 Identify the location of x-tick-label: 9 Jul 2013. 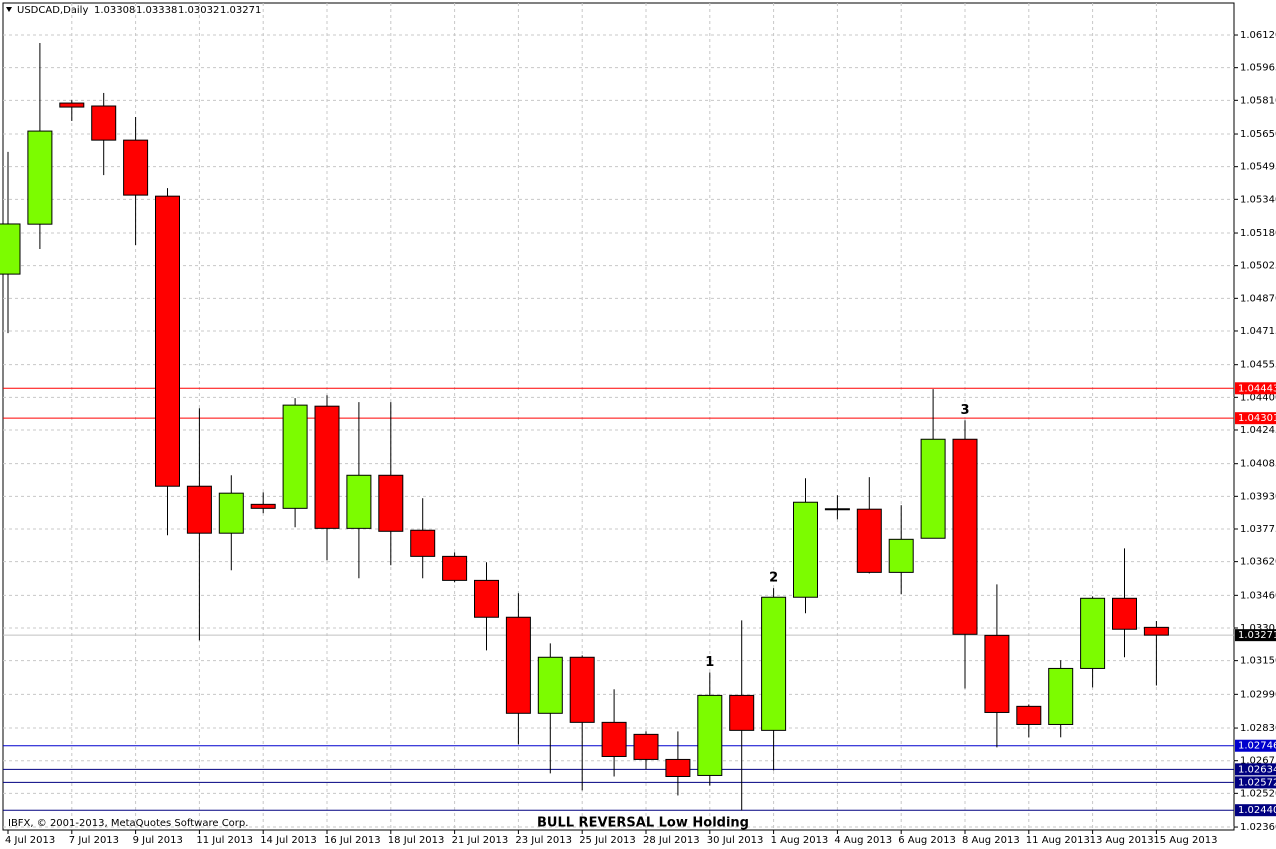
(158, 840).